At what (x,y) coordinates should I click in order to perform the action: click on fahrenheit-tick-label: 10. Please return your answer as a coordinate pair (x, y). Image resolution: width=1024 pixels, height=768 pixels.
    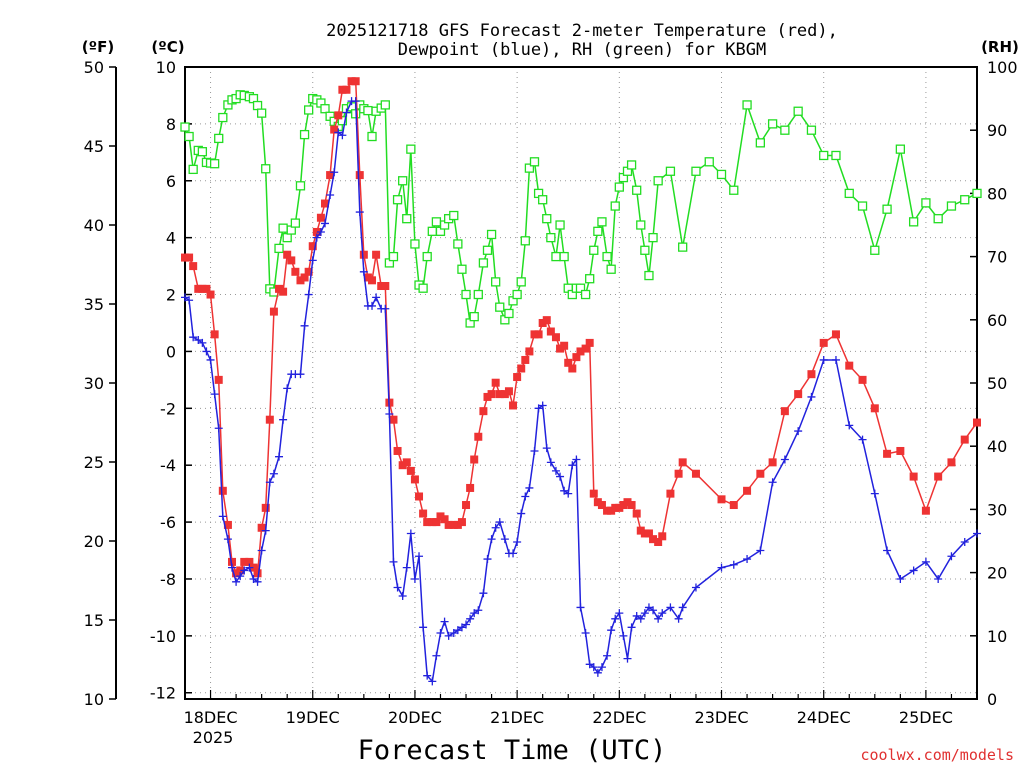
    Looking at the image, I should click on (94, 699).